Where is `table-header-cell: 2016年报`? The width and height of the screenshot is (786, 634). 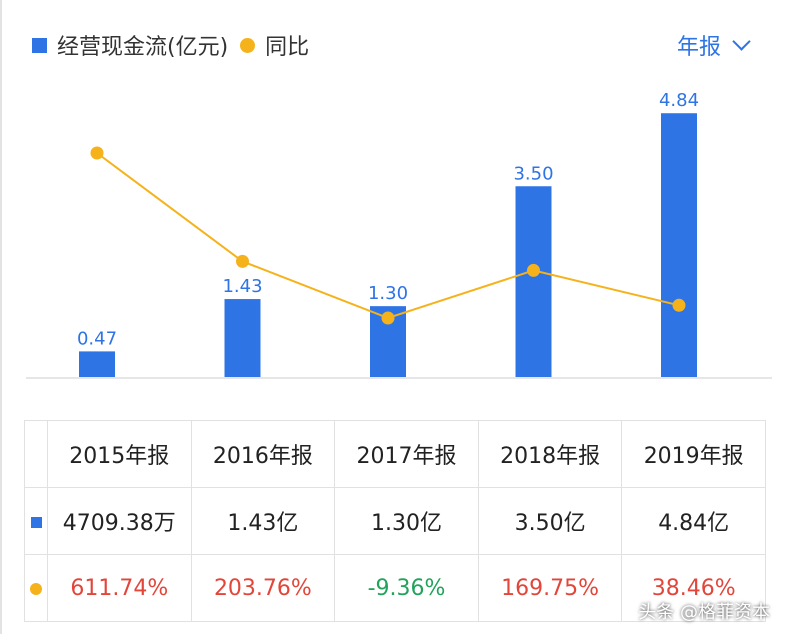 table-header-cell: 2016年报 is located at coordinates (263, 454).